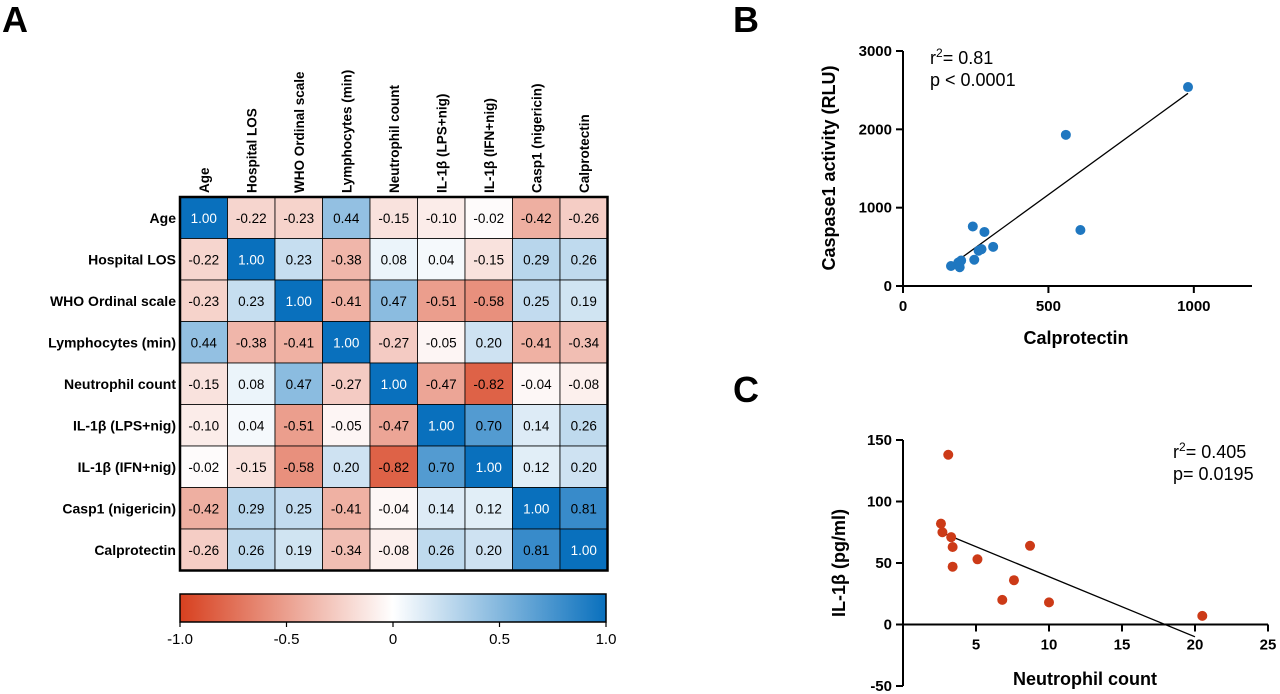 The height and width of the screenshot is (694, 1280). I want to click on y-tick-label: 100, so click(879, 502).